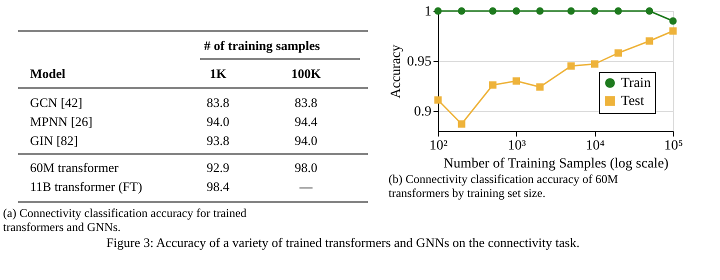 The image size is (720, 280). Describe the element at coordinates (306, 73) in the screenshot. I see `category-label: 100K` at that location.